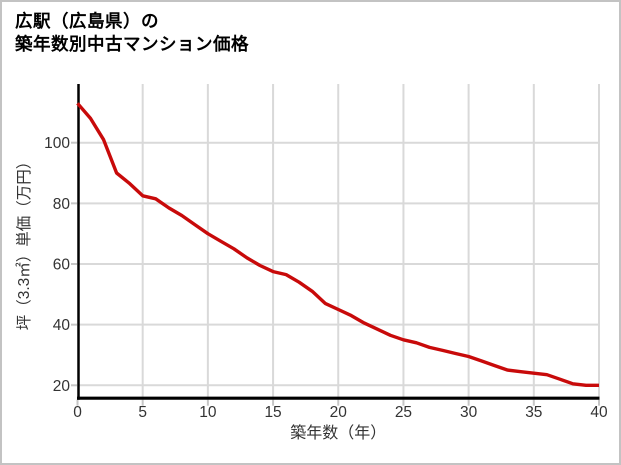  What do you see at coordinates (142, 412) in the screenshot?
I see `svg-text: 5` at bounding box center [142, 412].